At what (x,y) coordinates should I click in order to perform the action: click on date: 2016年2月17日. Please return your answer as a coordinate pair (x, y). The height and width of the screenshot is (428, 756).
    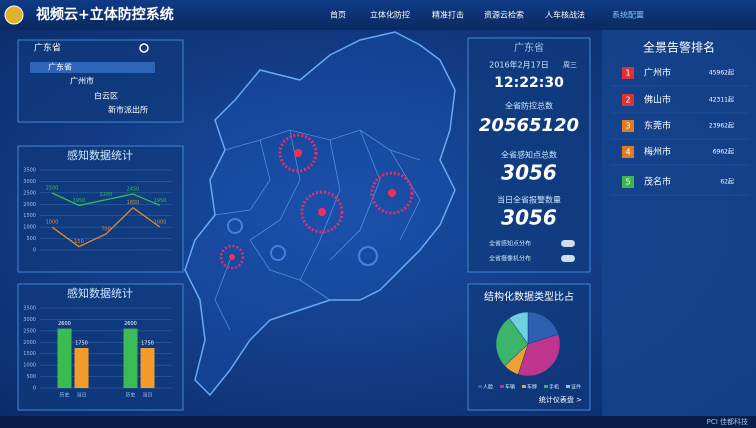
    Looking at the image, I should click on (519, 65).